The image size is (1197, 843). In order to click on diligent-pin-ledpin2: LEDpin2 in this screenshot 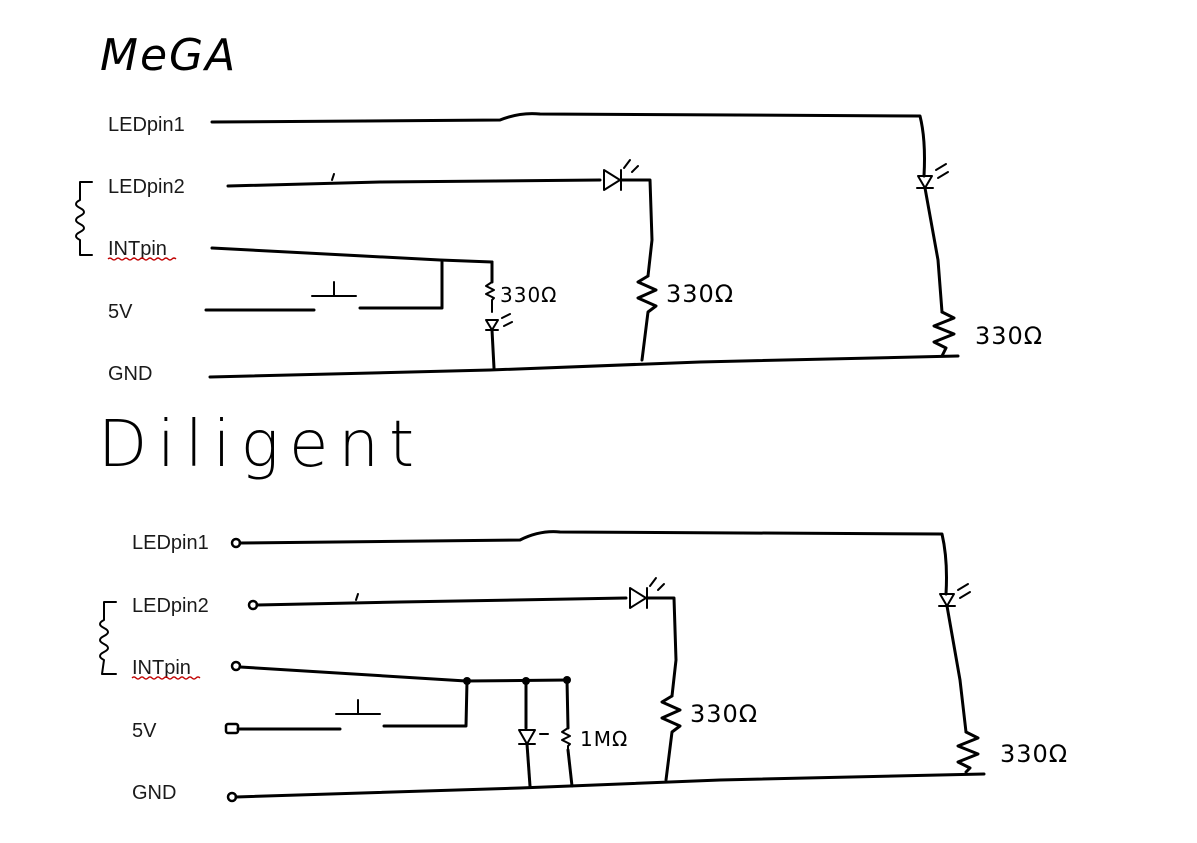, I will do `click(170, 606)`.